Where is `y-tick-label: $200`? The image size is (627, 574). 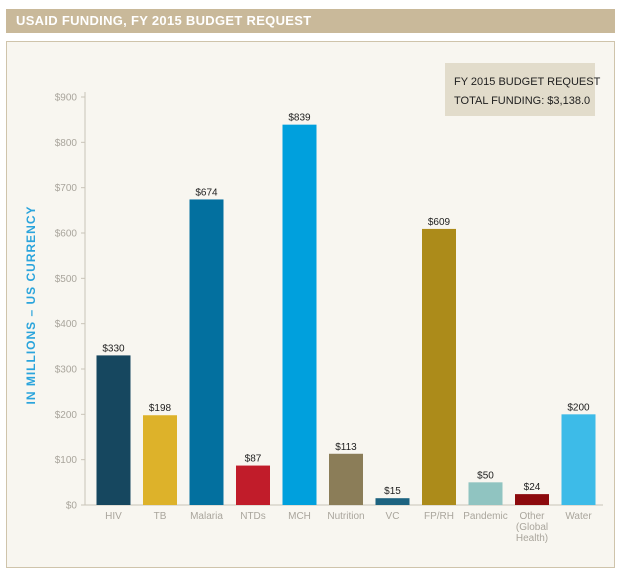
y-tick-label: $200 is located at coordinates (66, 415).